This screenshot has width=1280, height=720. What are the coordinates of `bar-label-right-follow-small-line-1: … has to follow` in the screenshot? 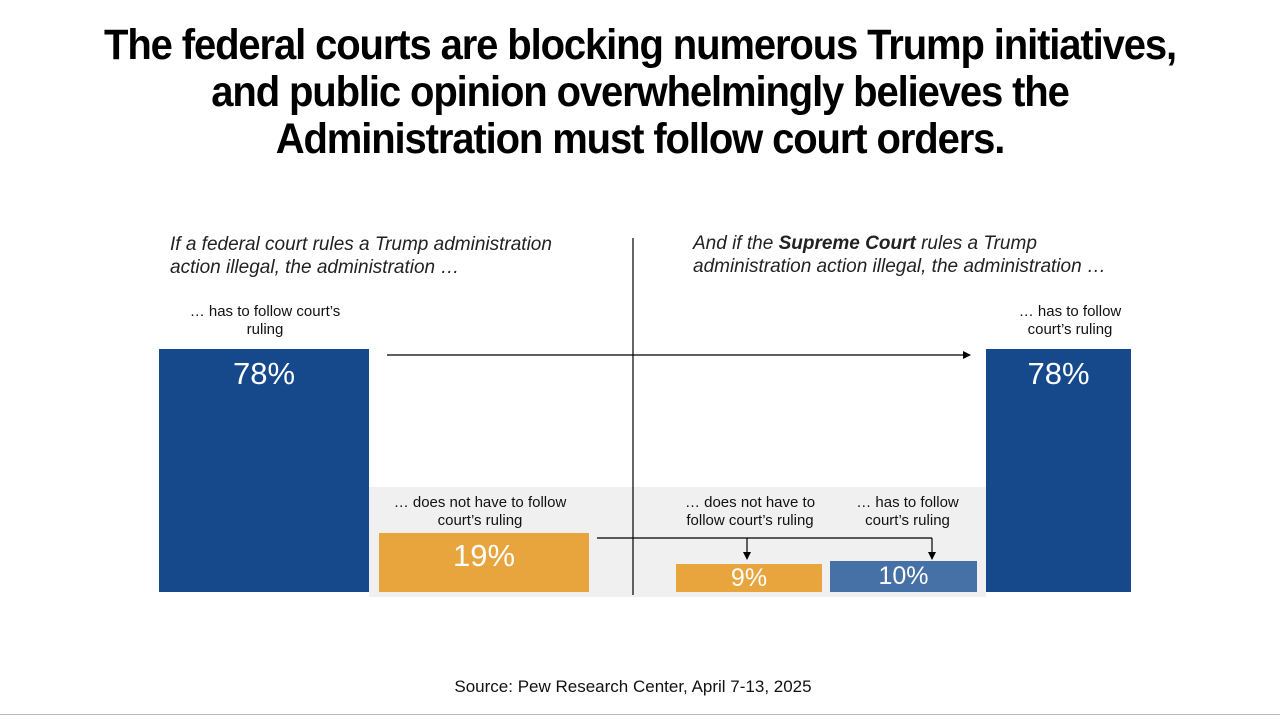 It's located at (907, 502).